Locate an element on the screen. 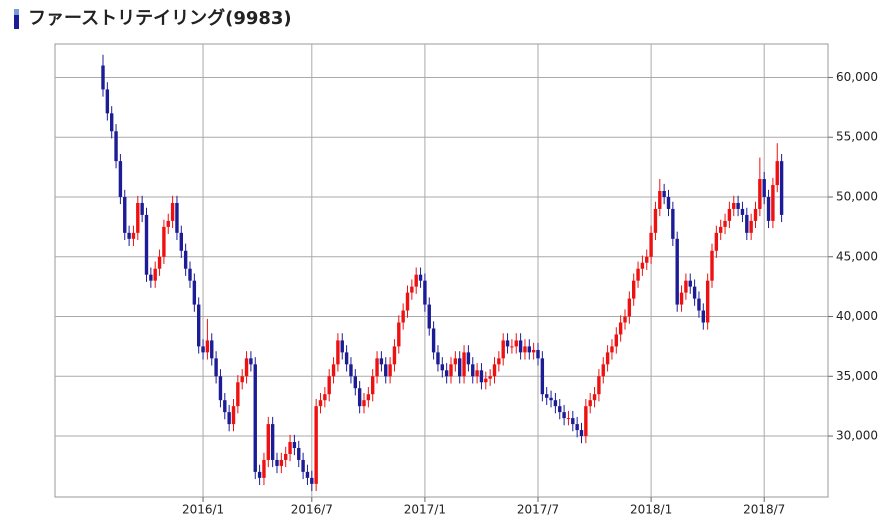  title-icon-top is located at coordinates (16, 12).